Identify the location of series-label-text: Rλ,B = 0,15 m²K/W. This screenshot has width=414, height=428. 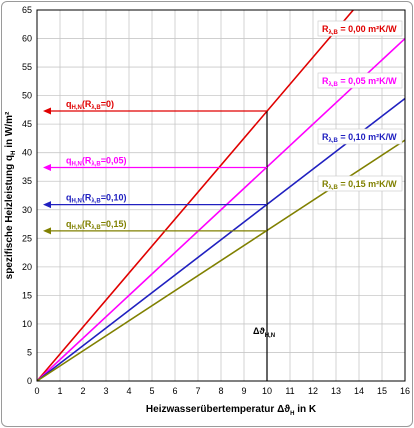
(359, 185).